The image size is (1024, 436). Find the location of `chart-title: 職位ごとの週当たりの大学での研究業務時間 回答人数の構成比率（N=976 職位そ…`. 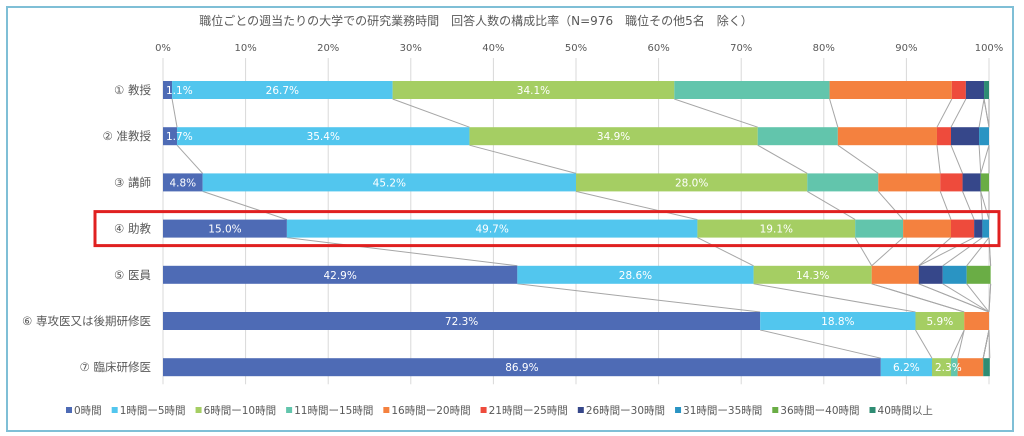

chart-title: 職位ごとの週当たりの大学での研究業務時間 回答人数の構成比率（N=976 職位そ… is located at coordinates (475, 20).